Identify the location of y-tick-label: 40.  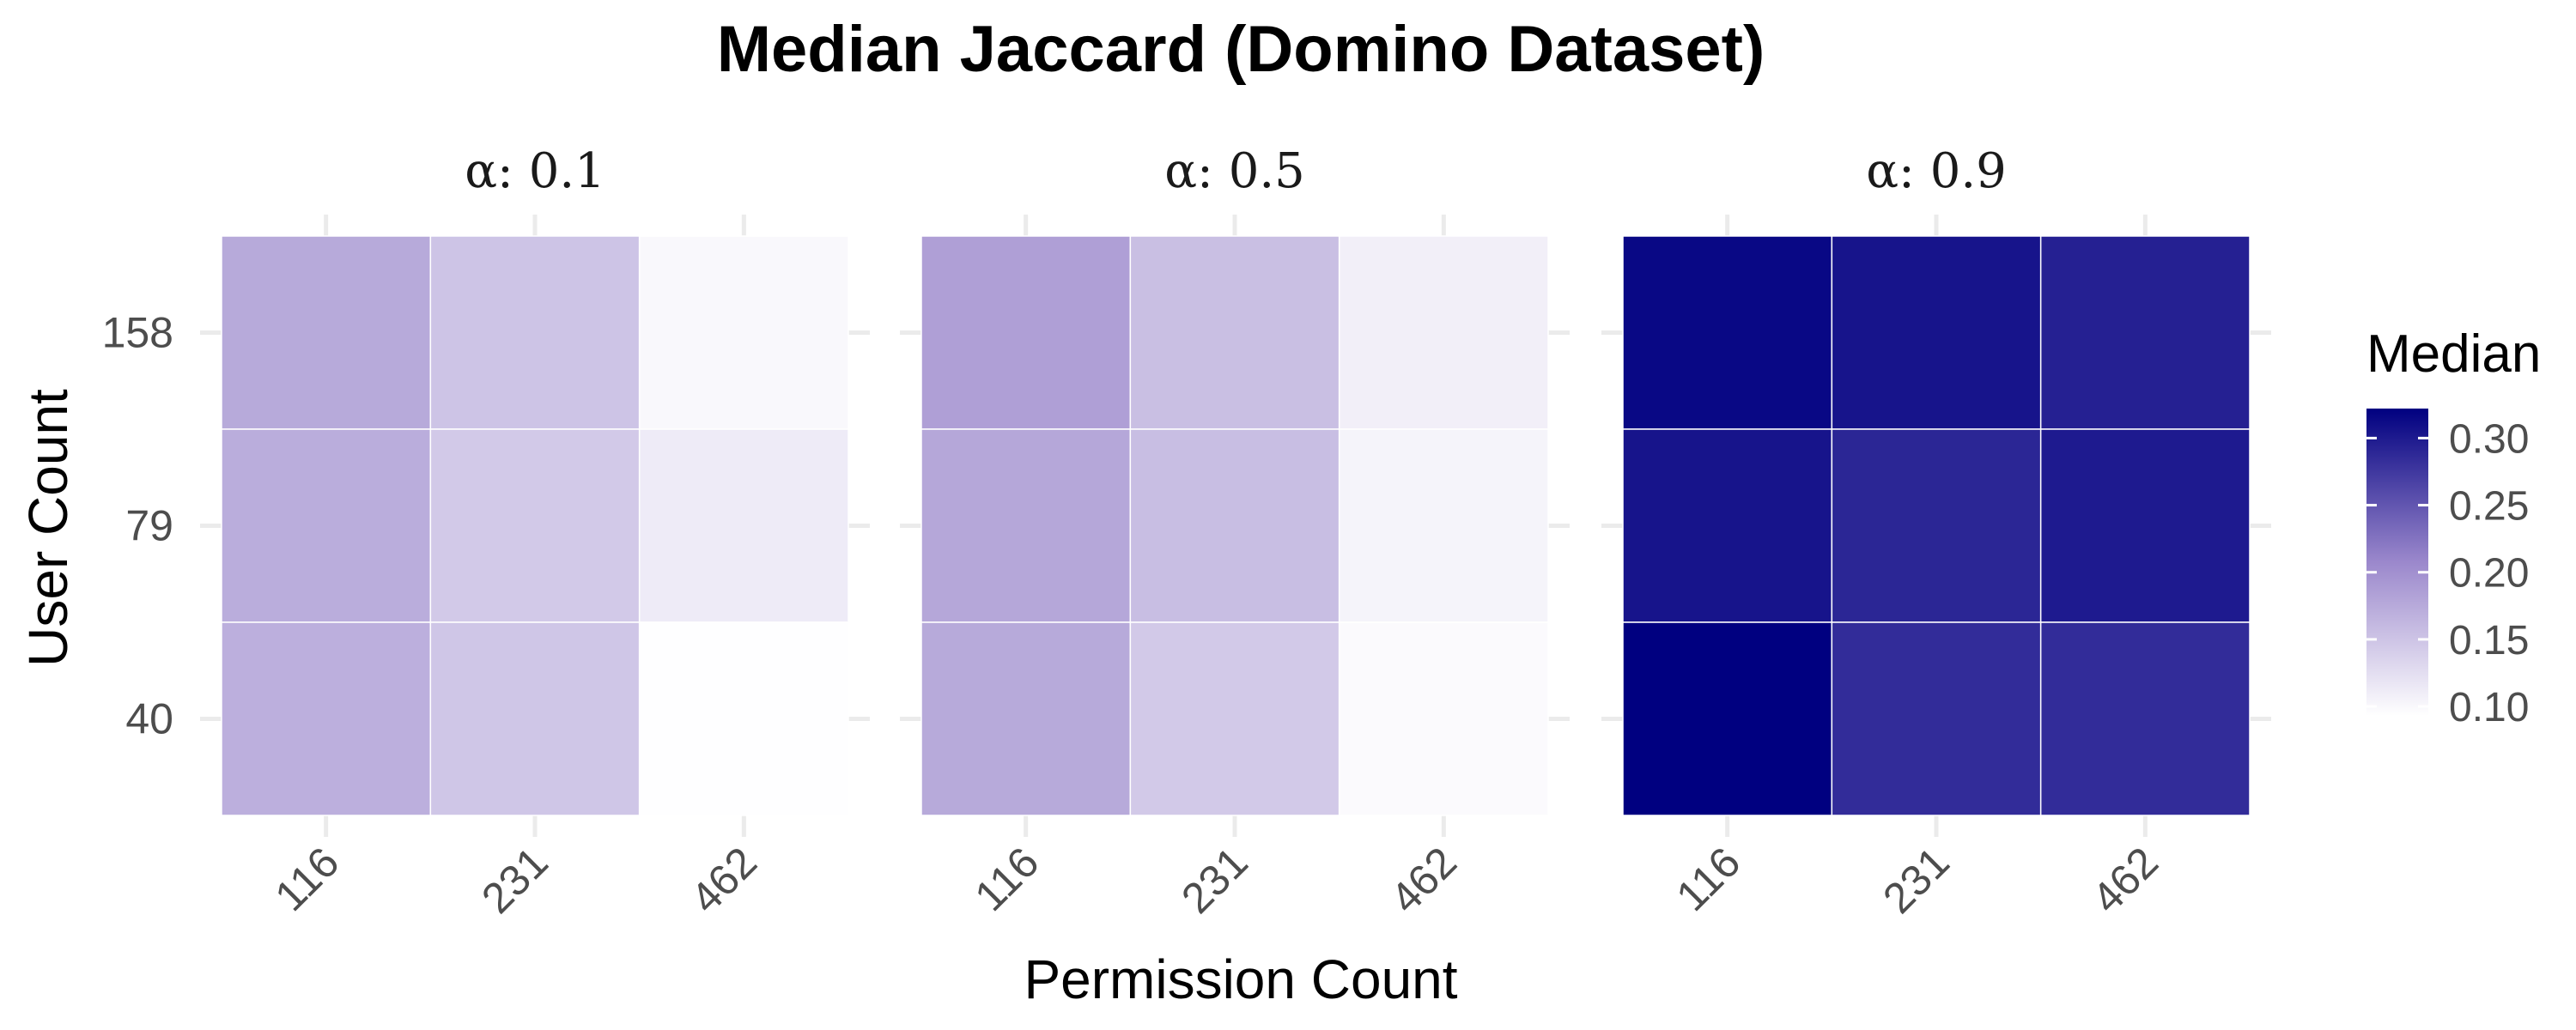
(149, 719).